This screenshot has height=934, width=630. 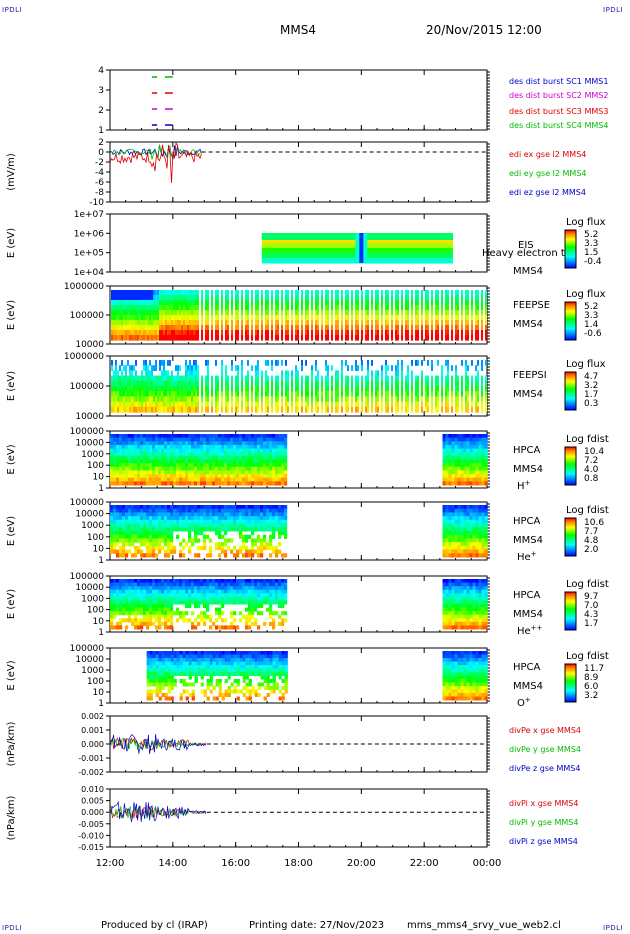 I want to click on y-tick-label: 1e+04, so click(x=89, y=273).